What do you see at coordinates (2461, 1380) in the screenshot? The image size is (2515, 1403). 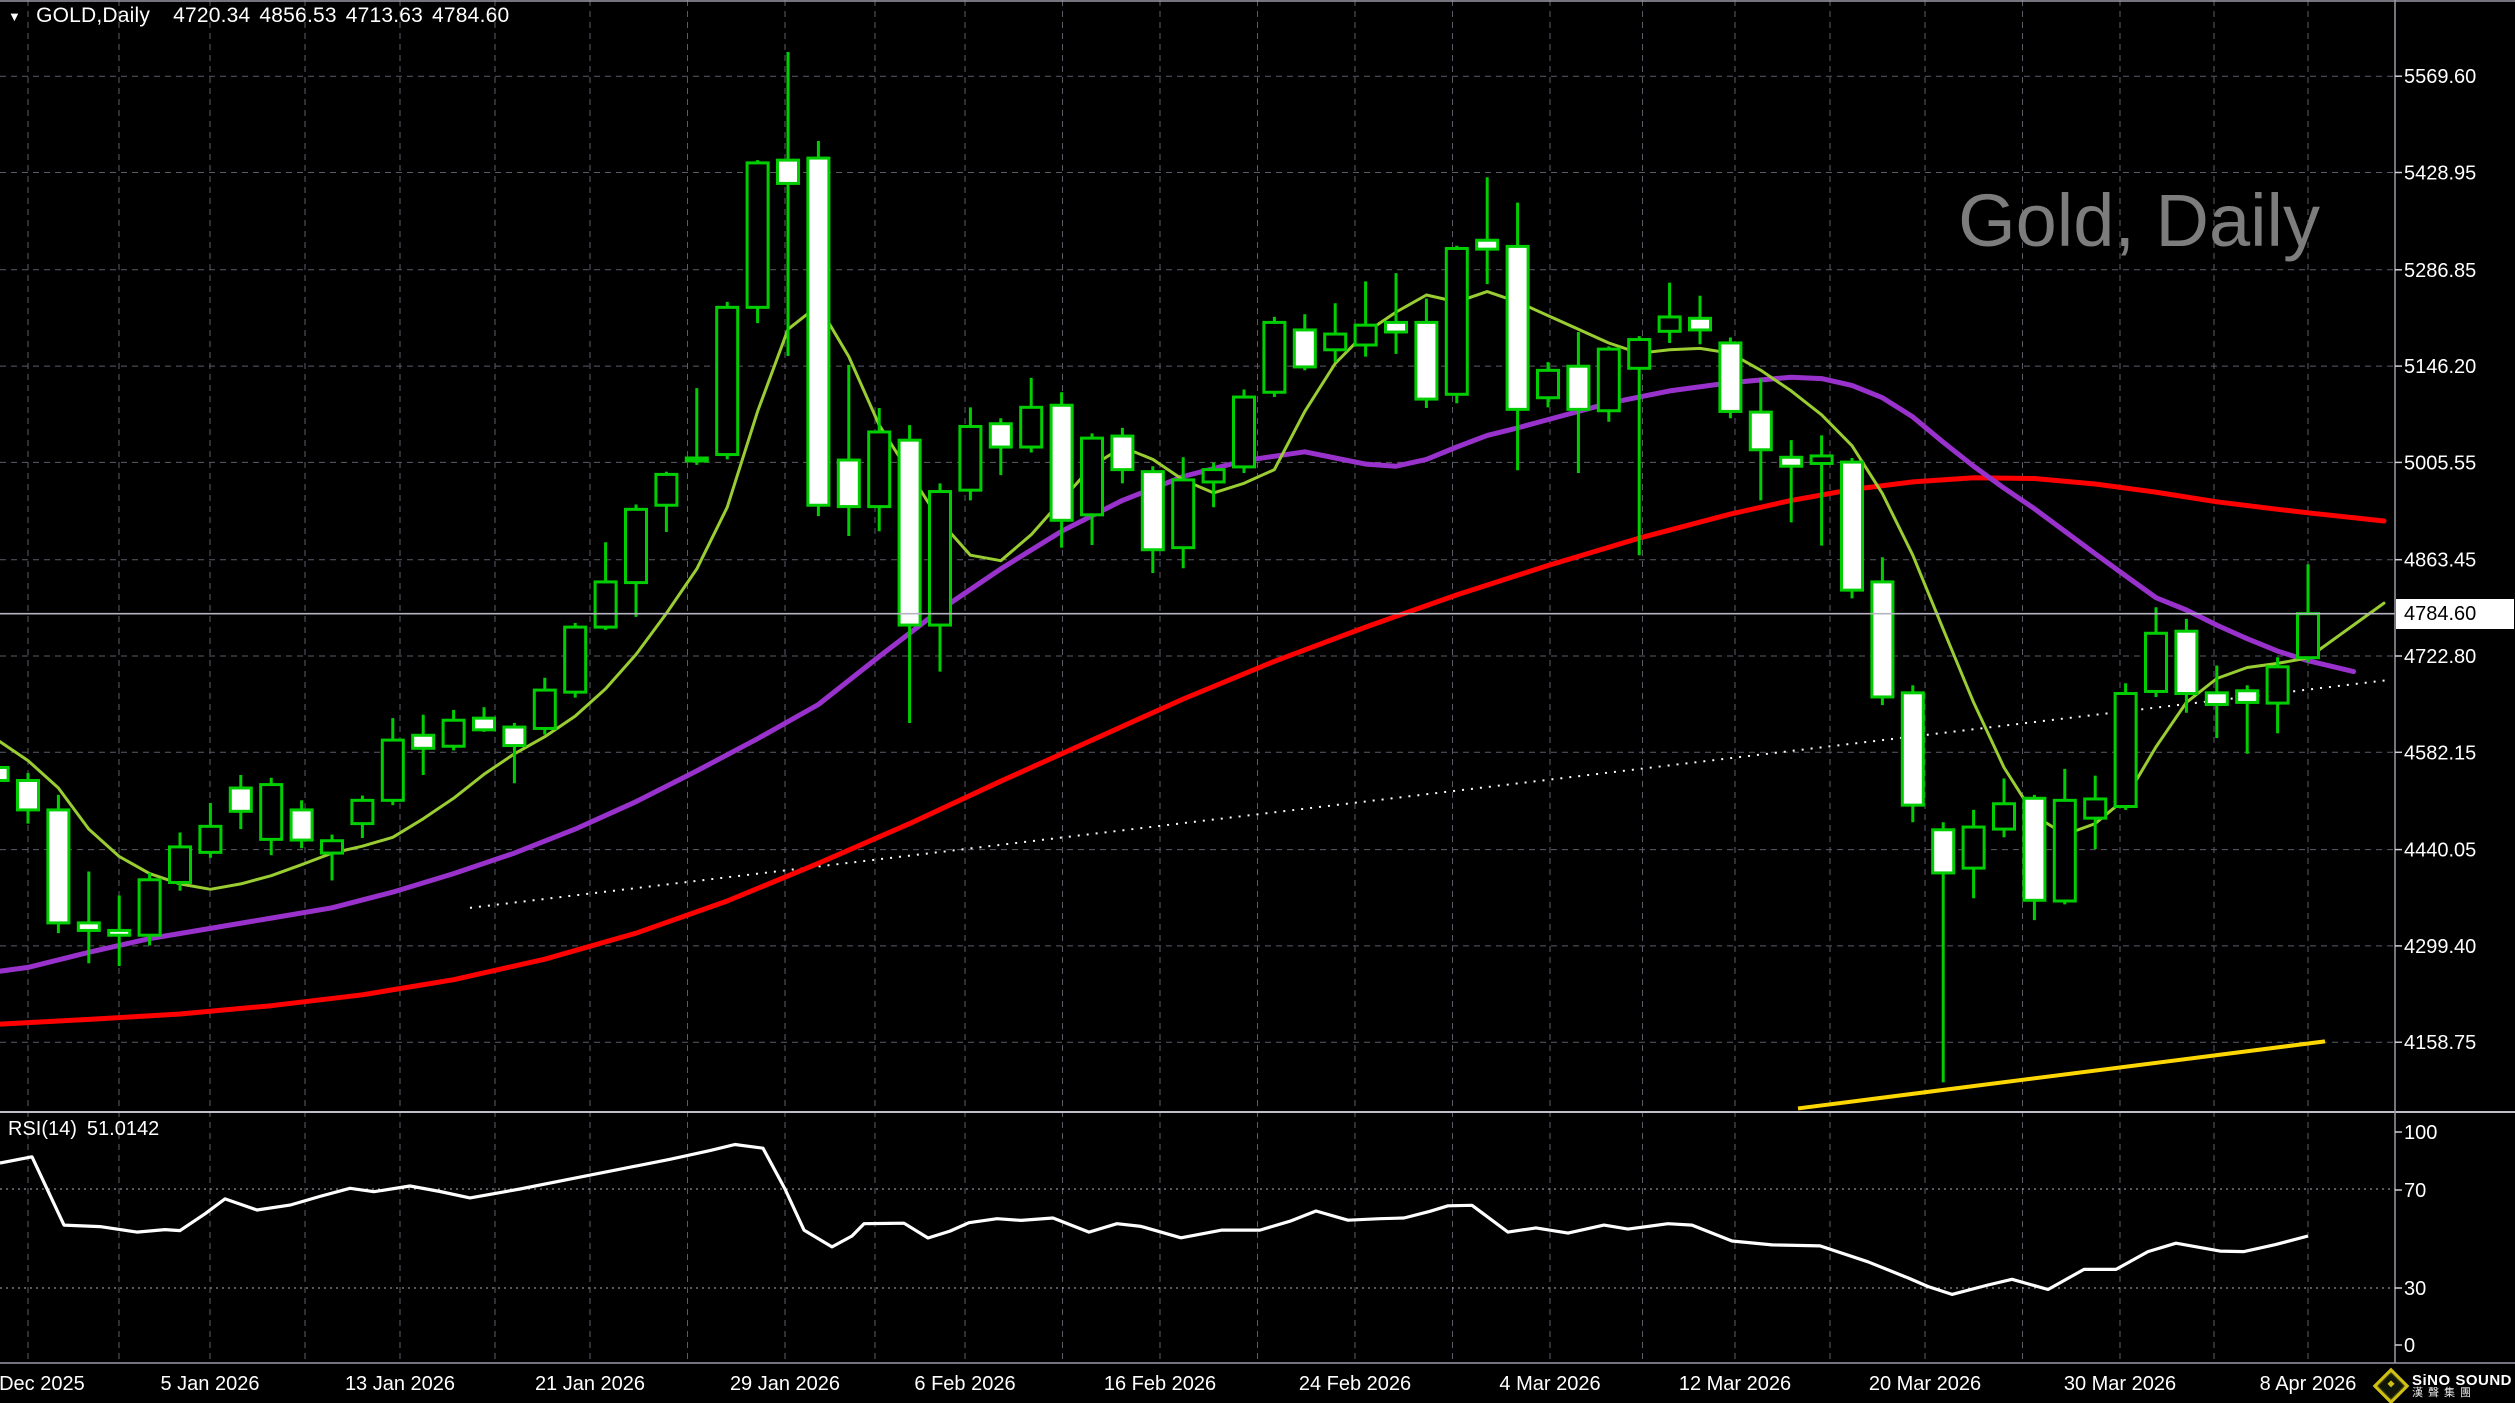 I see `broker-logo-brand: SiNO SOUND` at bounding box center [2461, 1380].